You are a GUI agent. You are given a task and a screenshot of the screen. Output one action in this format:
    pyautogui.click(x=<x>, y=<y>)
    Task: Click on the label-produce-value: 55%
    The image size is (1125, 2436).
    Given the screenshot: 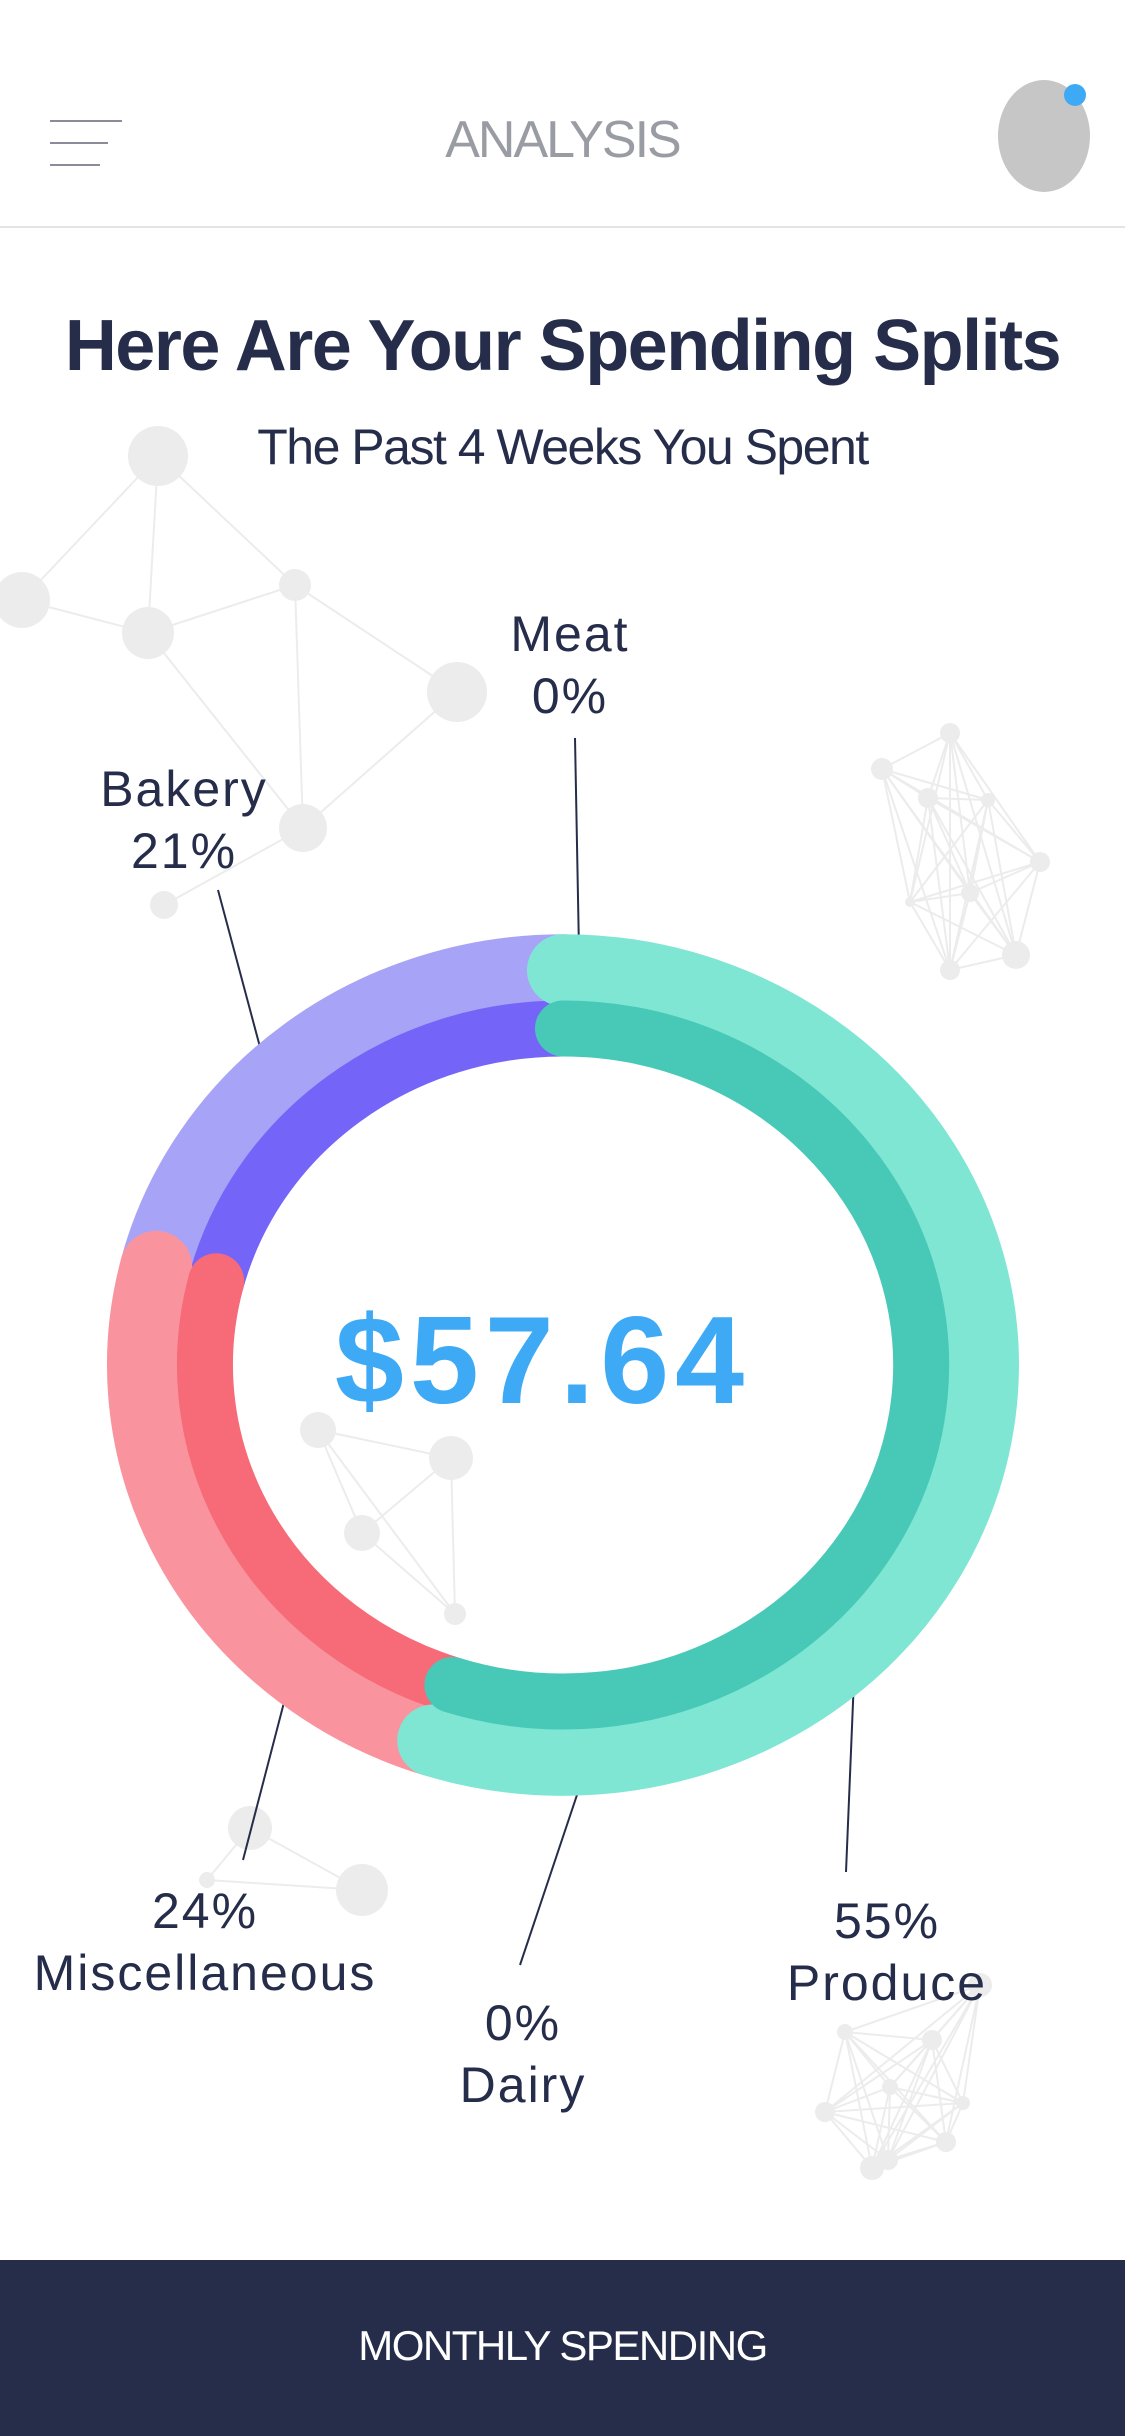 What is the action you would take?
    pyautogui.click(x=887, y=1921)
    